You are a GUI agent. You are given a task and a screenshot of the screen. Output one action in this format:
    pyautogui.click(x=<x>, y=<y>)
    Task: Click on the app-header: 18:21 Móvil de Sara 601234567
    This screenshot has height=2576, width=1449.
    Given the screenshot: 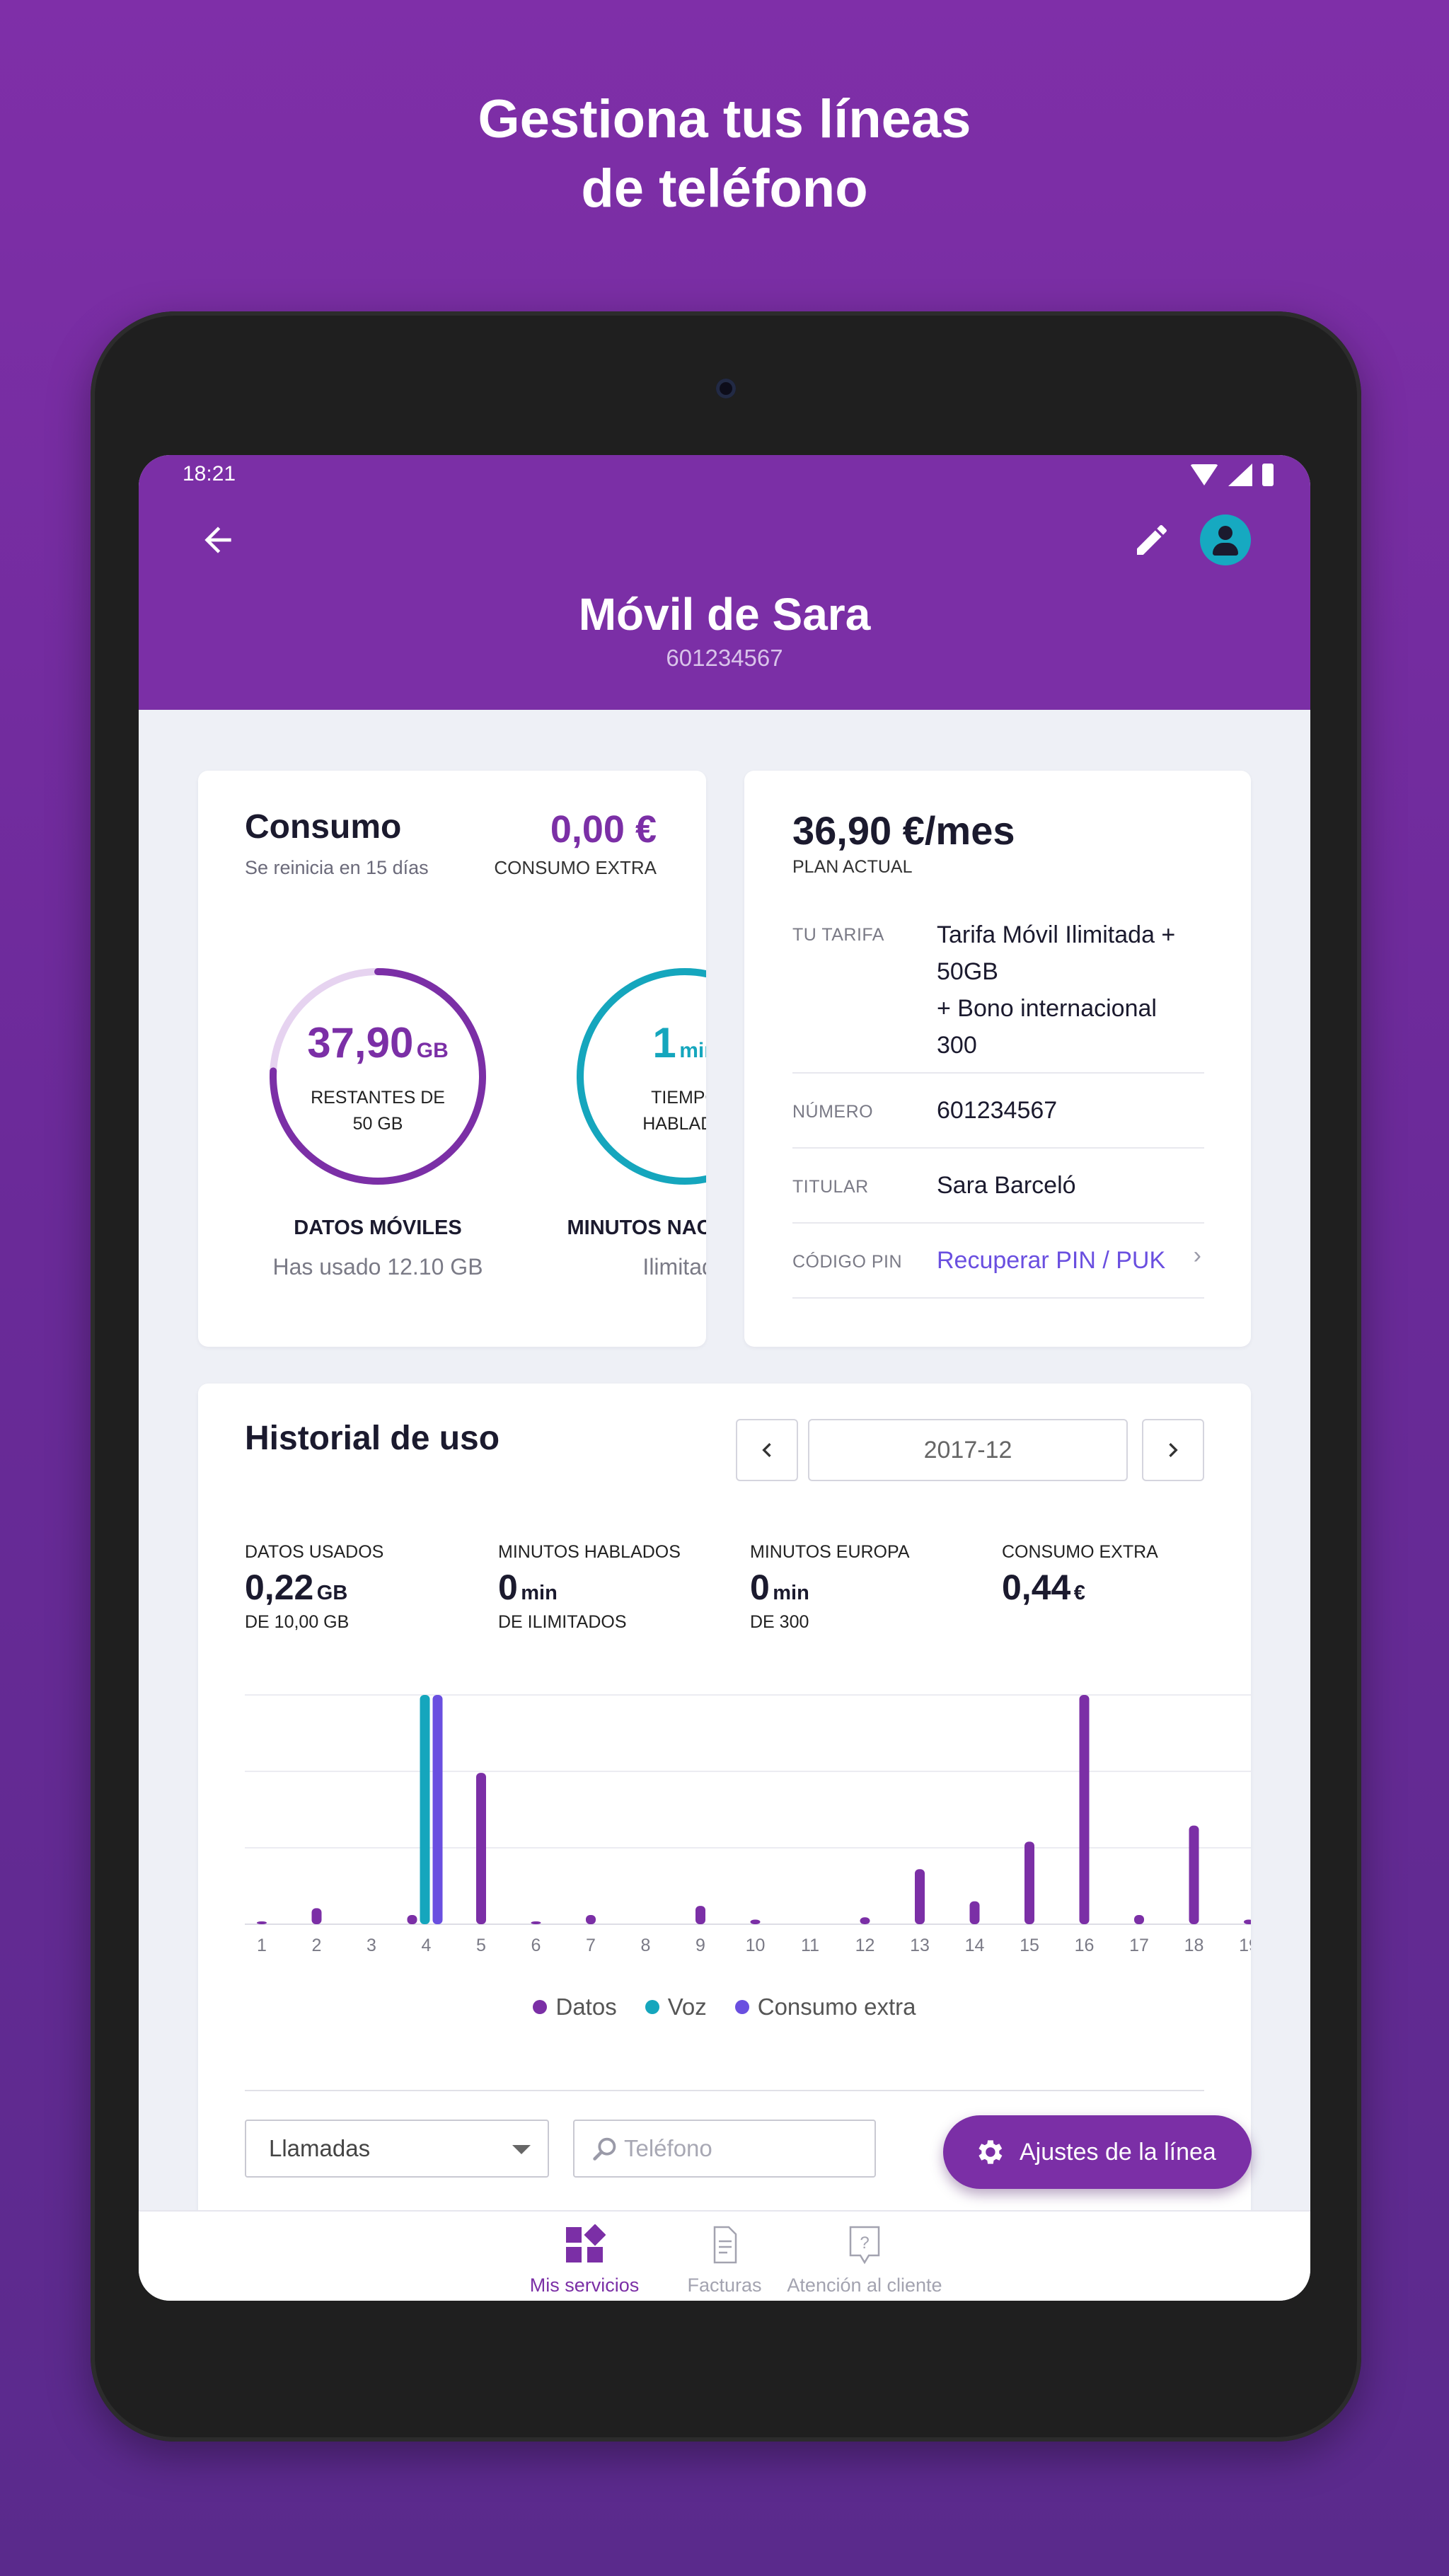 What is the action you would take?
    pyautogui.click(x=724, y=582)
    